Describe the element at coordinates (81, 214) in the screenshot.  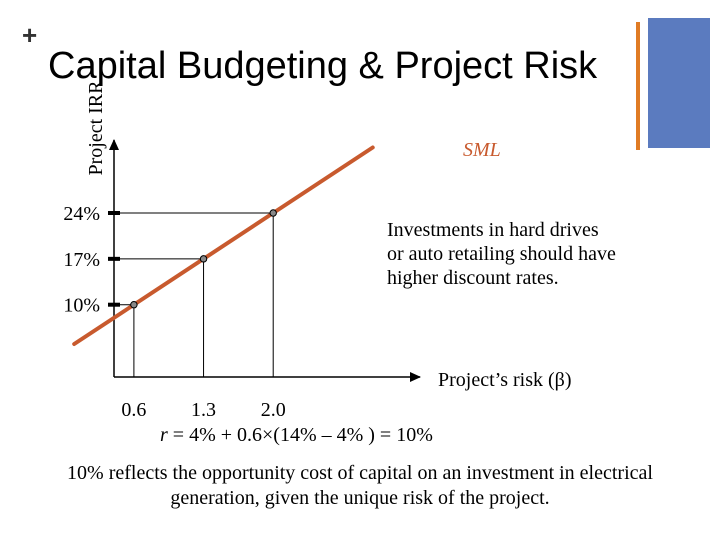
I see `y-tick-label-2: 24%` at that location.